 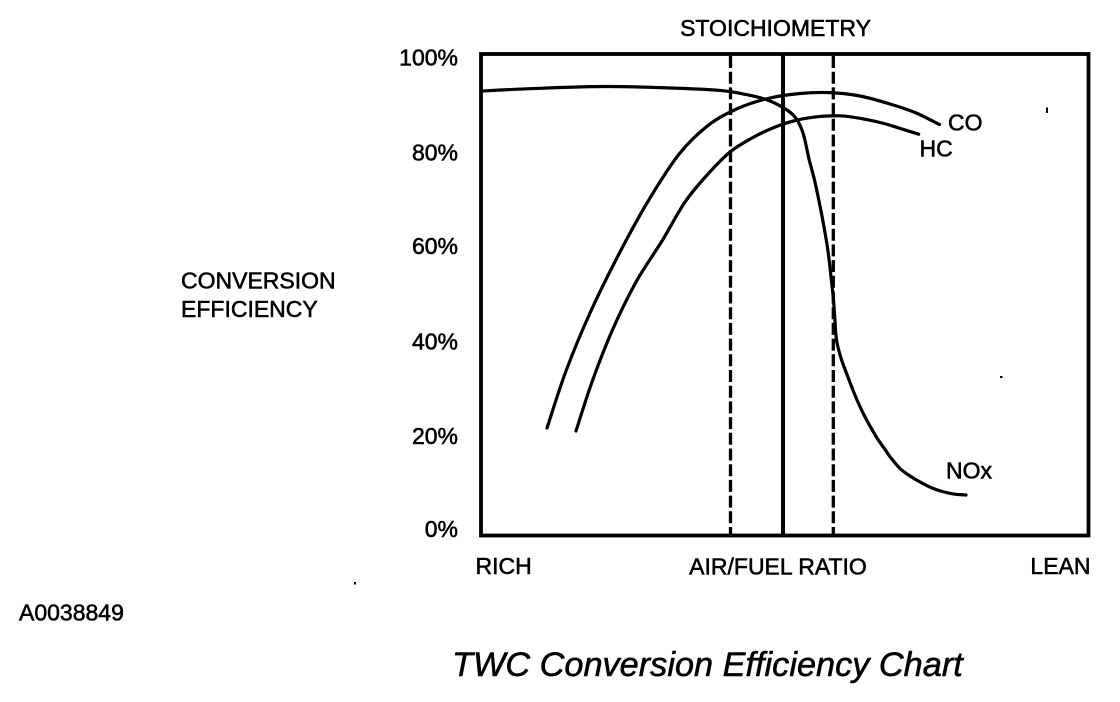 What do you see at coordinates (249, 309) in the screenshot?
I see `svg-text: EFFICIENCY` at bounding box center [249, 309].